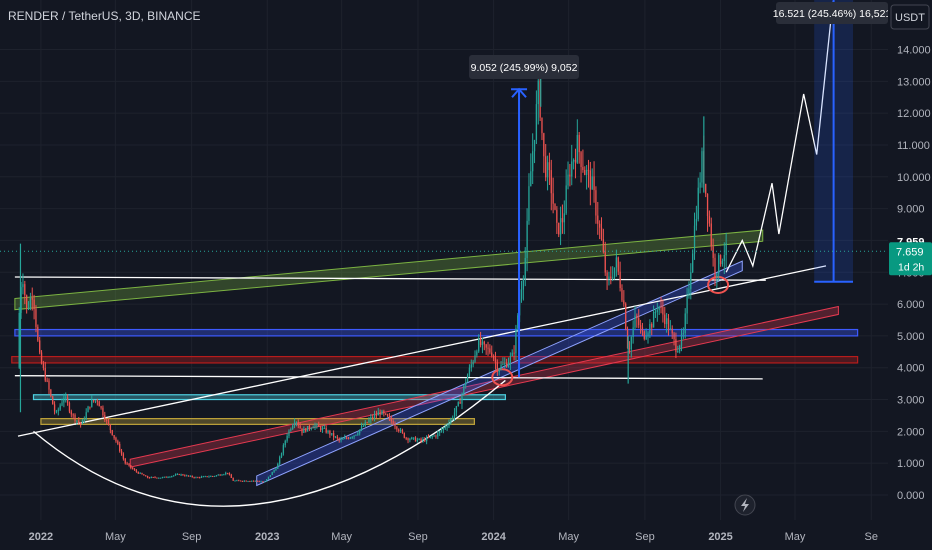  What do you see at coordinates (720, 537) in the screenshot?
I see `x-tick-label: 2025` at bounding box center [720, 537].